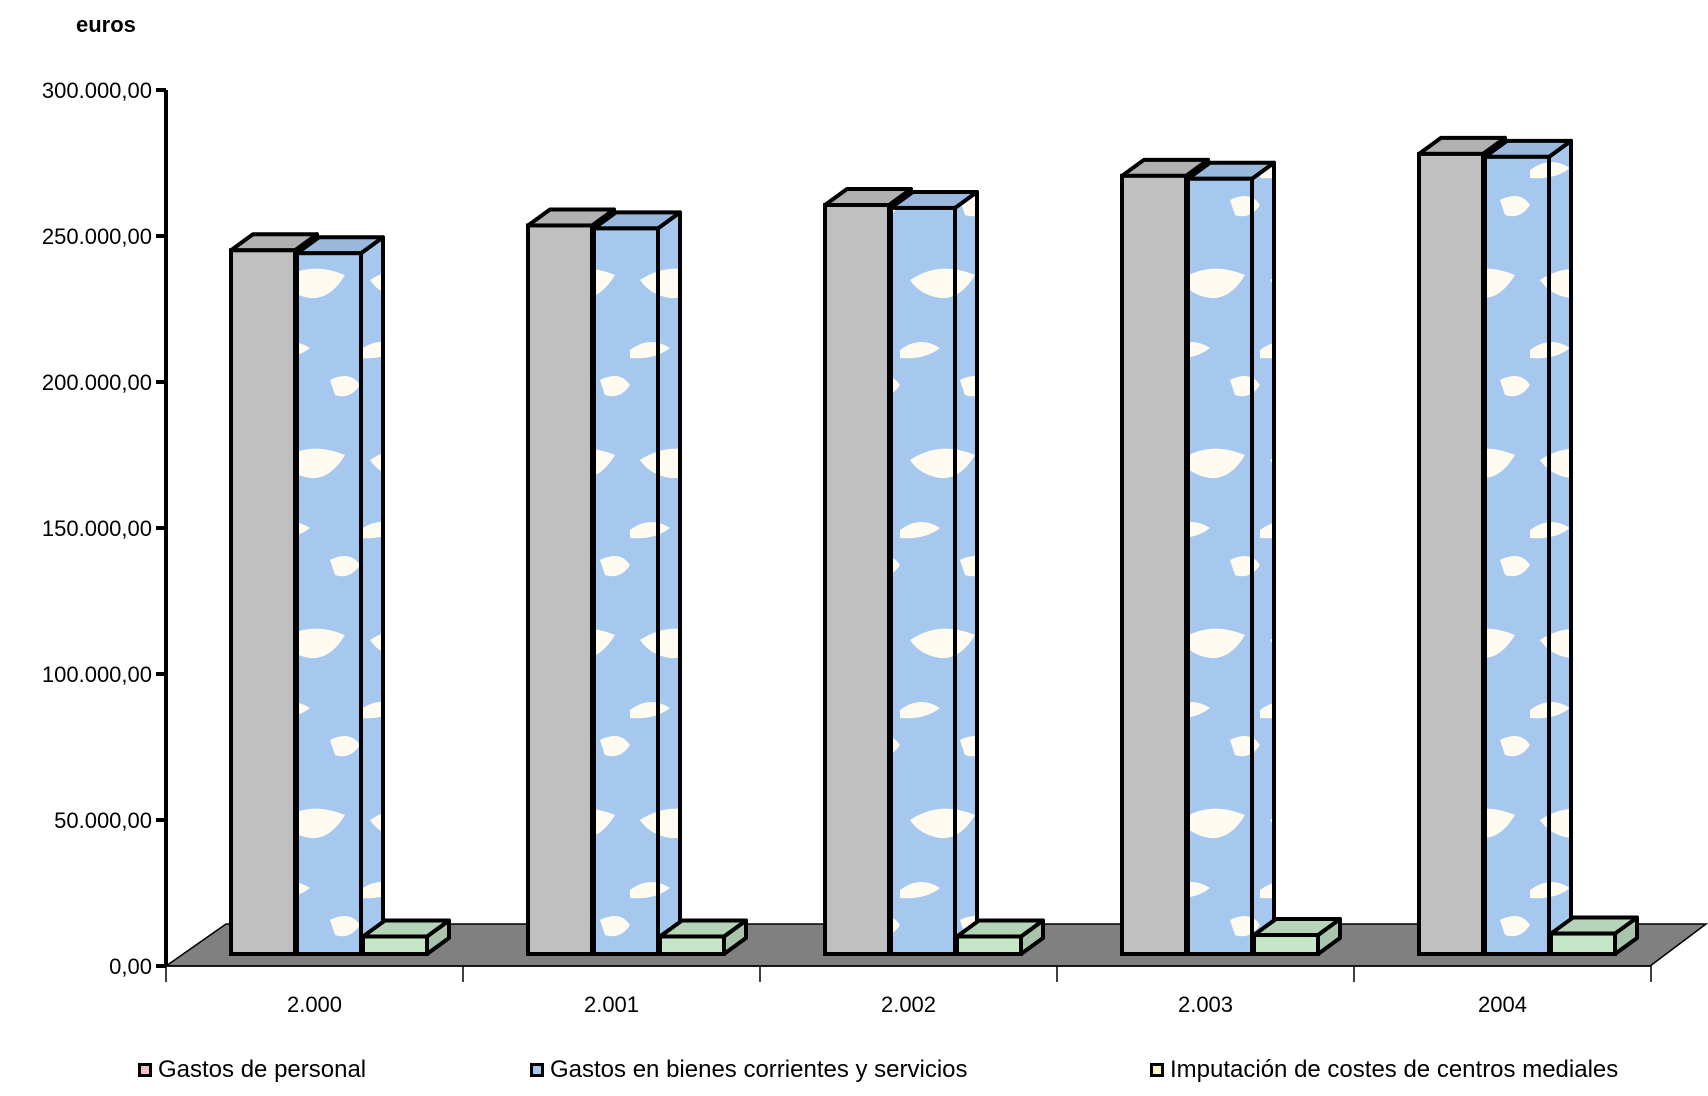 Image resolution: width=1708 pixels, height=1096 pixels. I want to click on y-tick-label: 50.000,00, so click(103, 820).